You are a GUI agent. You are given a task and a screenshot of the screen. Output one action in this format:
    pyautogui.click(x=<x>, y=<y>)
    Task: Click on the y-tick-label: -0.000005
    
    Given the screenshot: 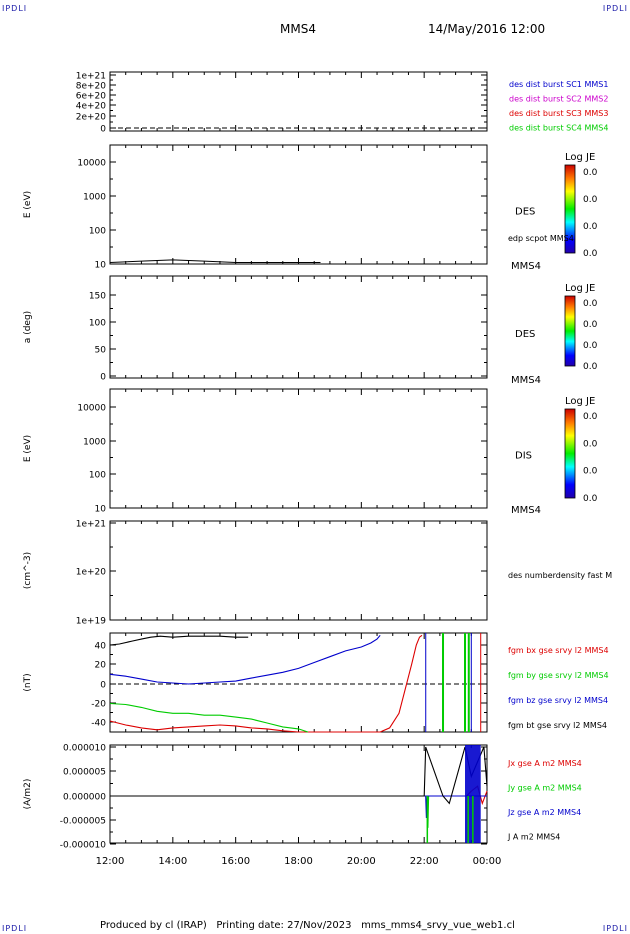 What is the action you would take?
    pyautogui.click(x=83, y=822)
    